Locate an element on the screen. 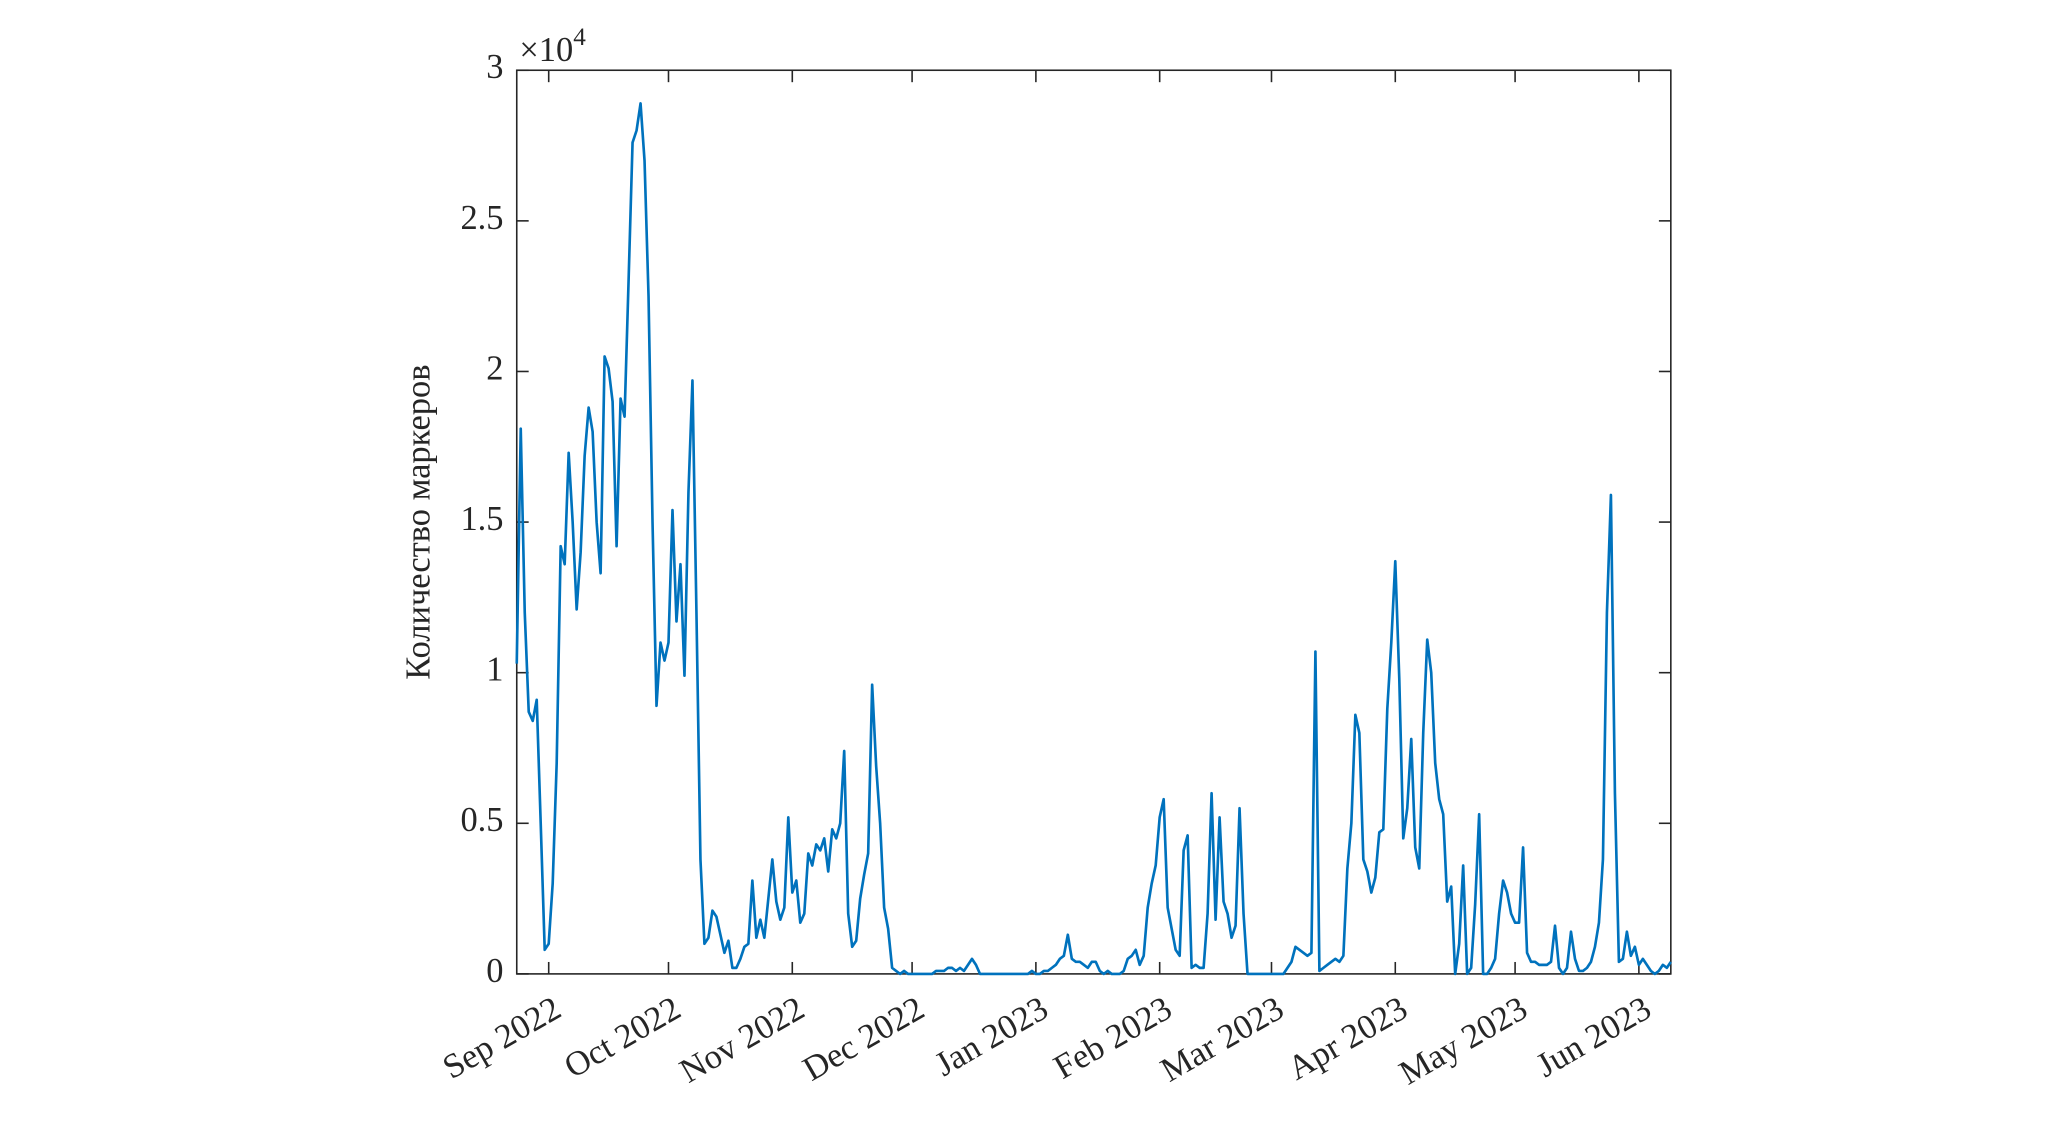  y-multiplier-exponent: 4 is located at coordinates (579, 37).